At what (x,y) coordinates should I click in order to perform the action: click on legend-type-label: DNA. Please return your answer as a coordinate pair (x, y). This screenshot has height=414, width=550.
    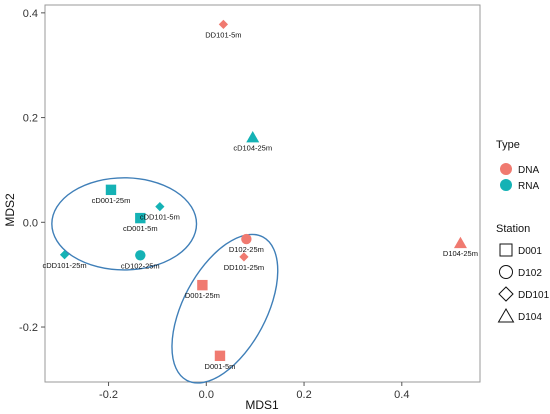
    Looking at the image, I should click on (528, 170).